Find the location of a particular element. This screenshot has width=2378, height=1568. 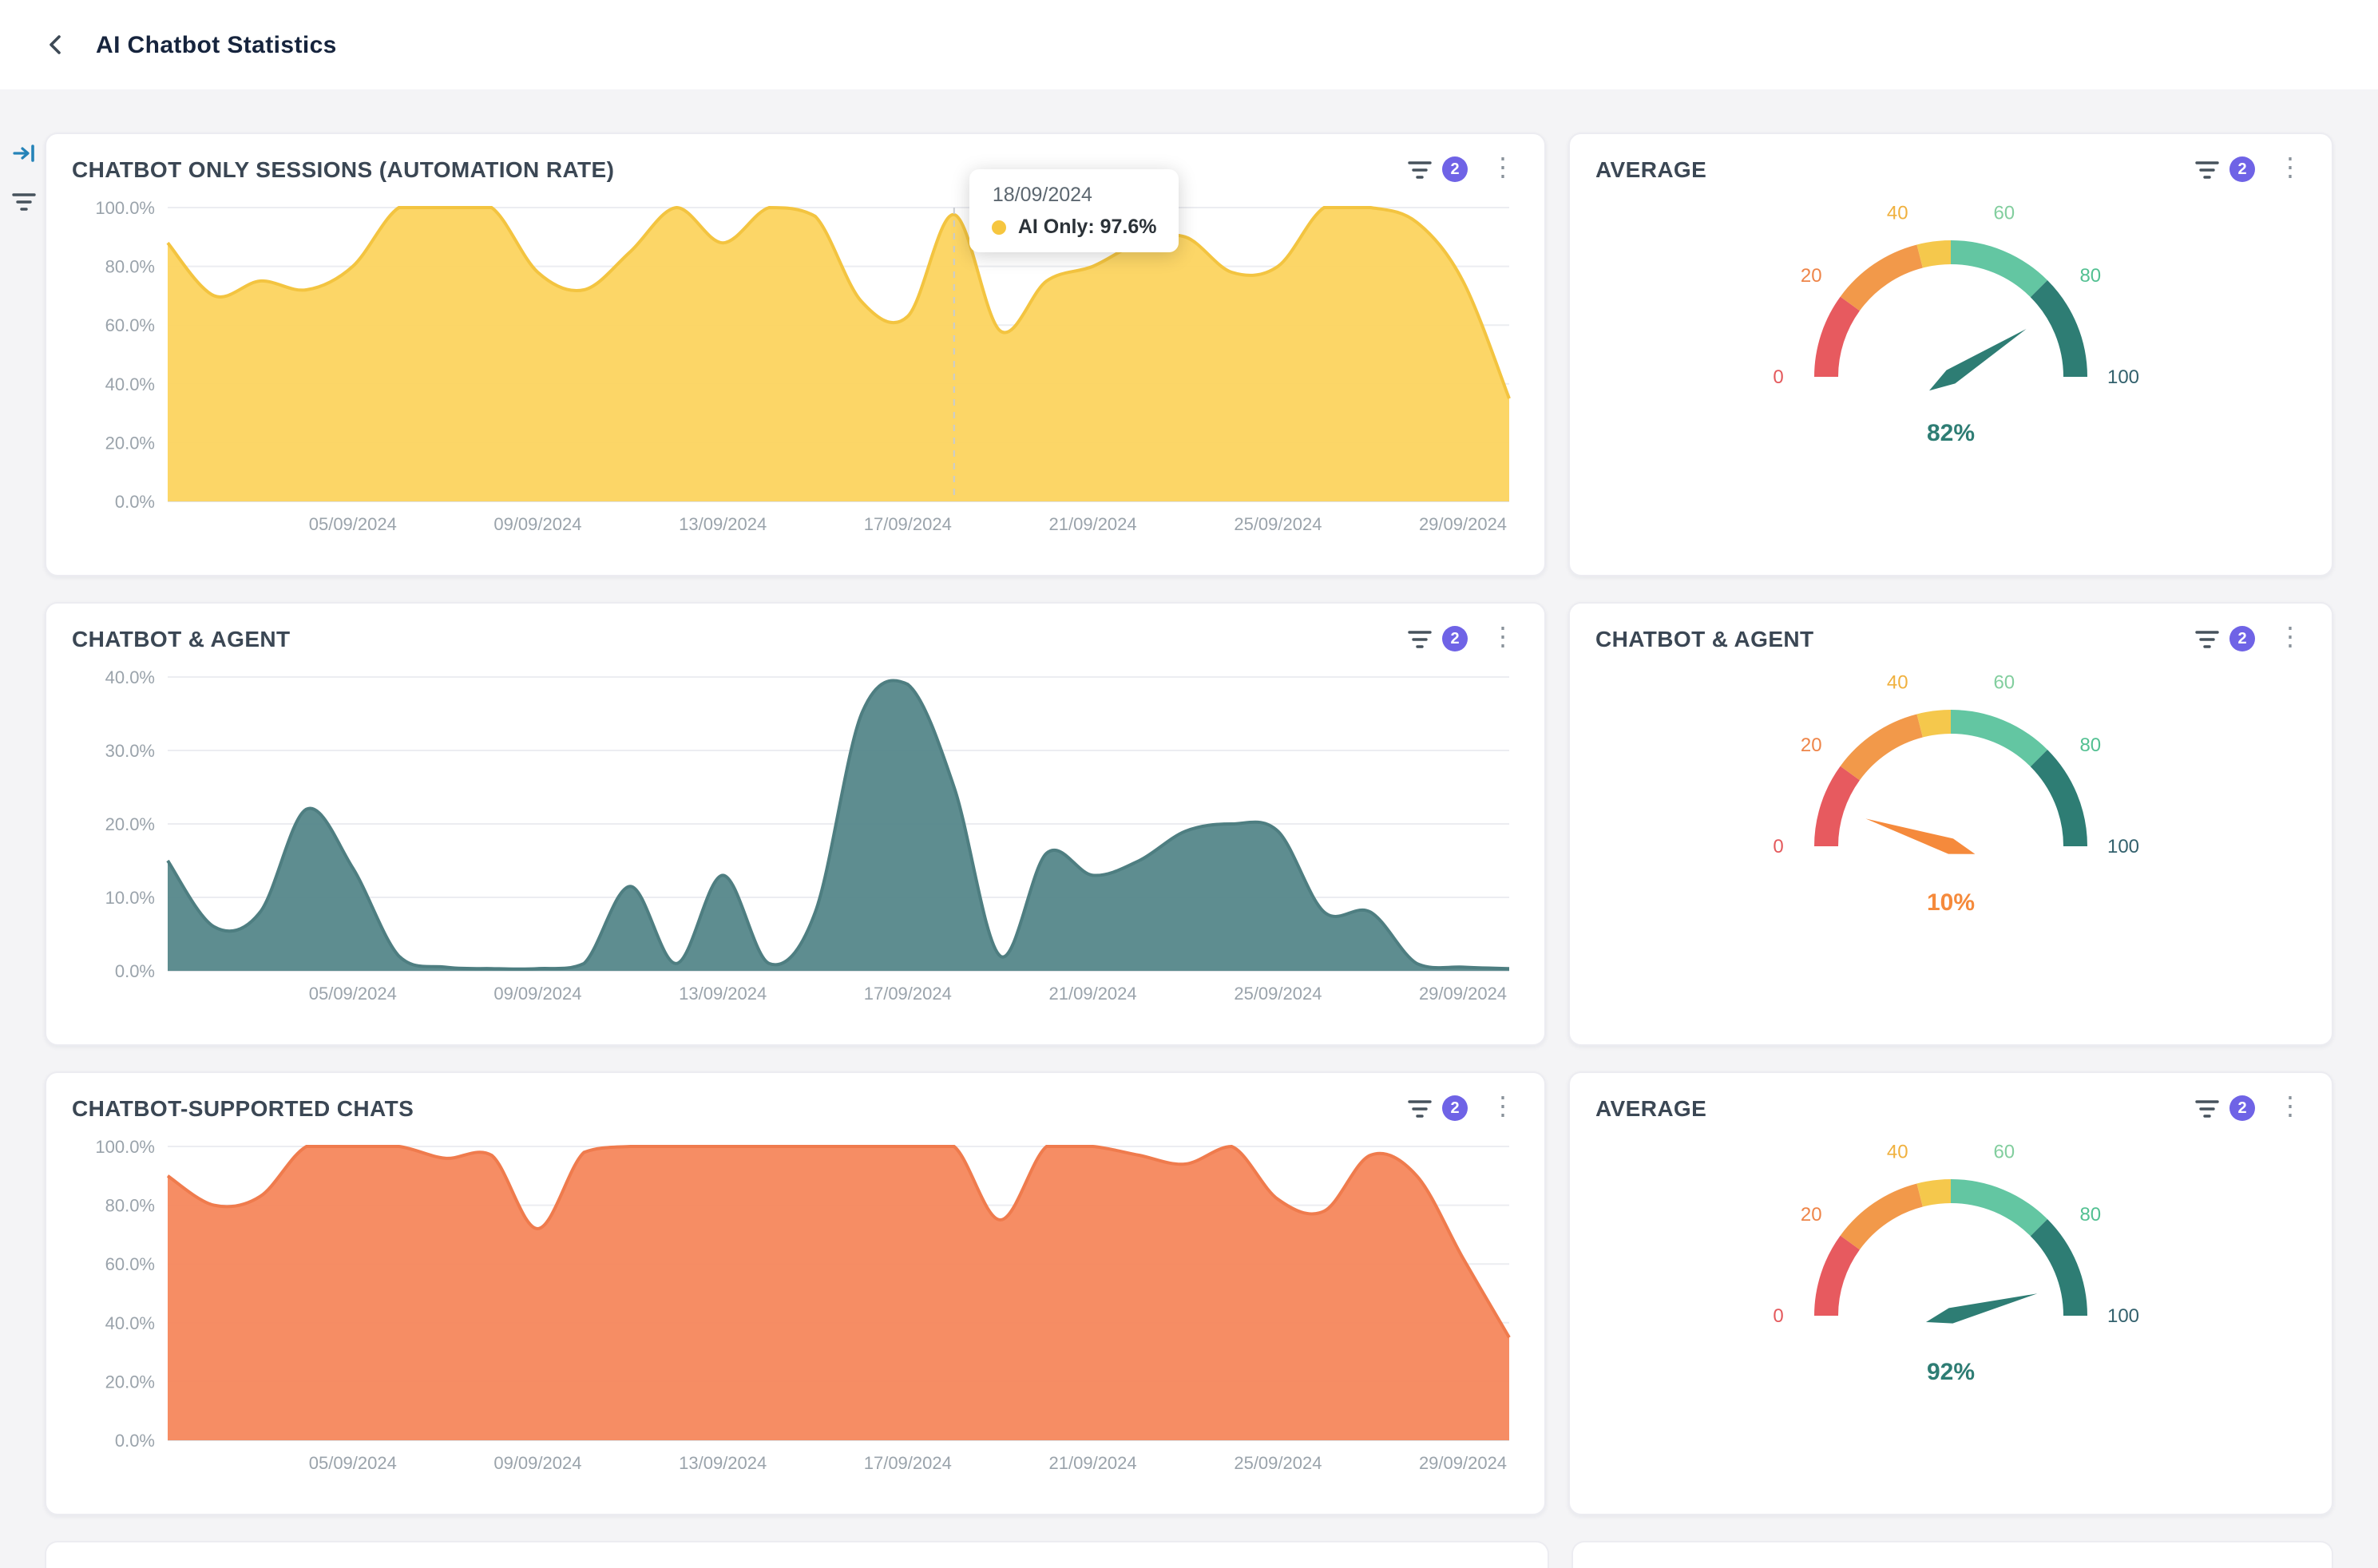

next-row-preview is located at coordinates (1189, 1554).